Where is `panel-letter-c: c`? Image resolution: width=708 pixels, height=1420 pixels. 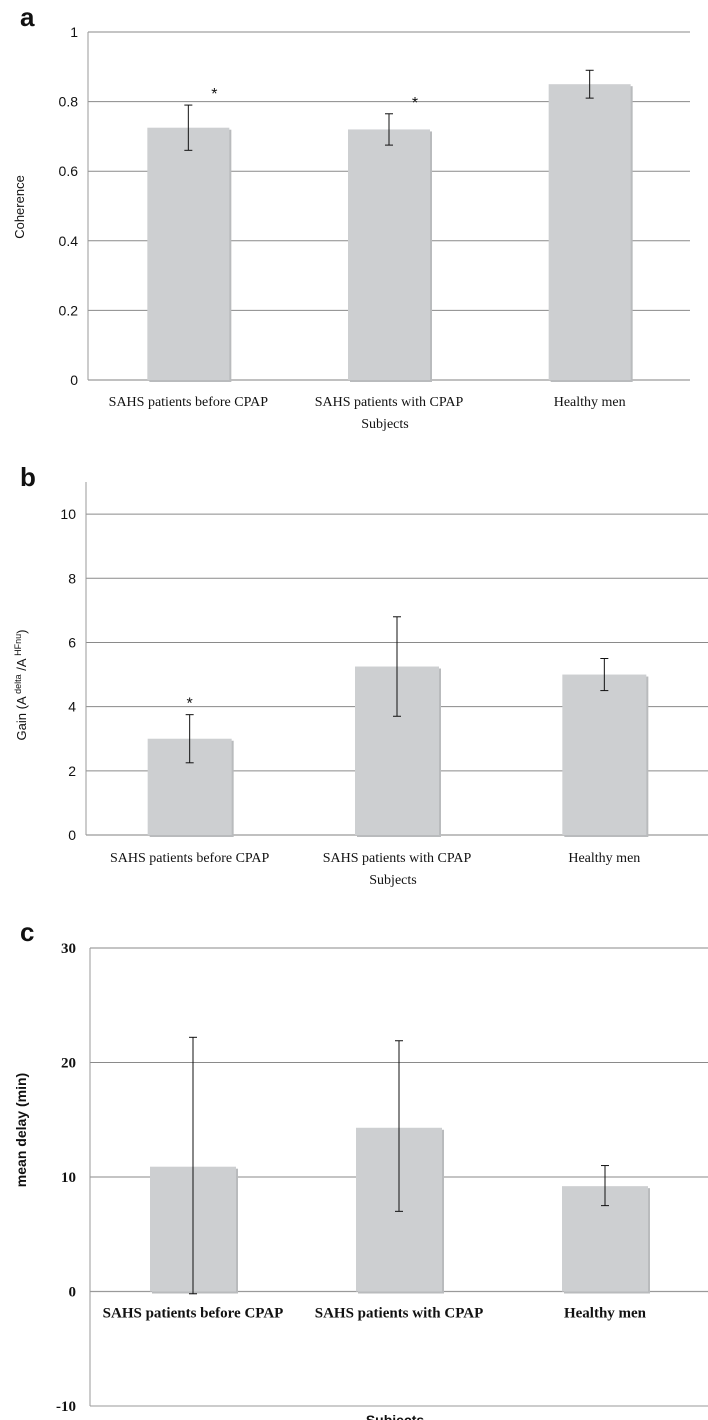 panel-letter-c: c is located at coordinates (27, 932).